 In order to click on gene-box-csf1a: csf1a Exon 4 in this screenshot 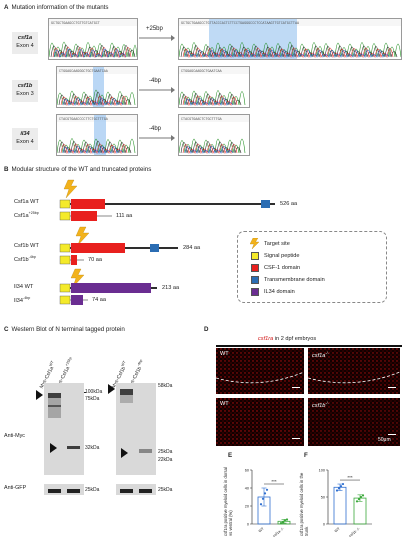, I will do `click(25, 43)`.